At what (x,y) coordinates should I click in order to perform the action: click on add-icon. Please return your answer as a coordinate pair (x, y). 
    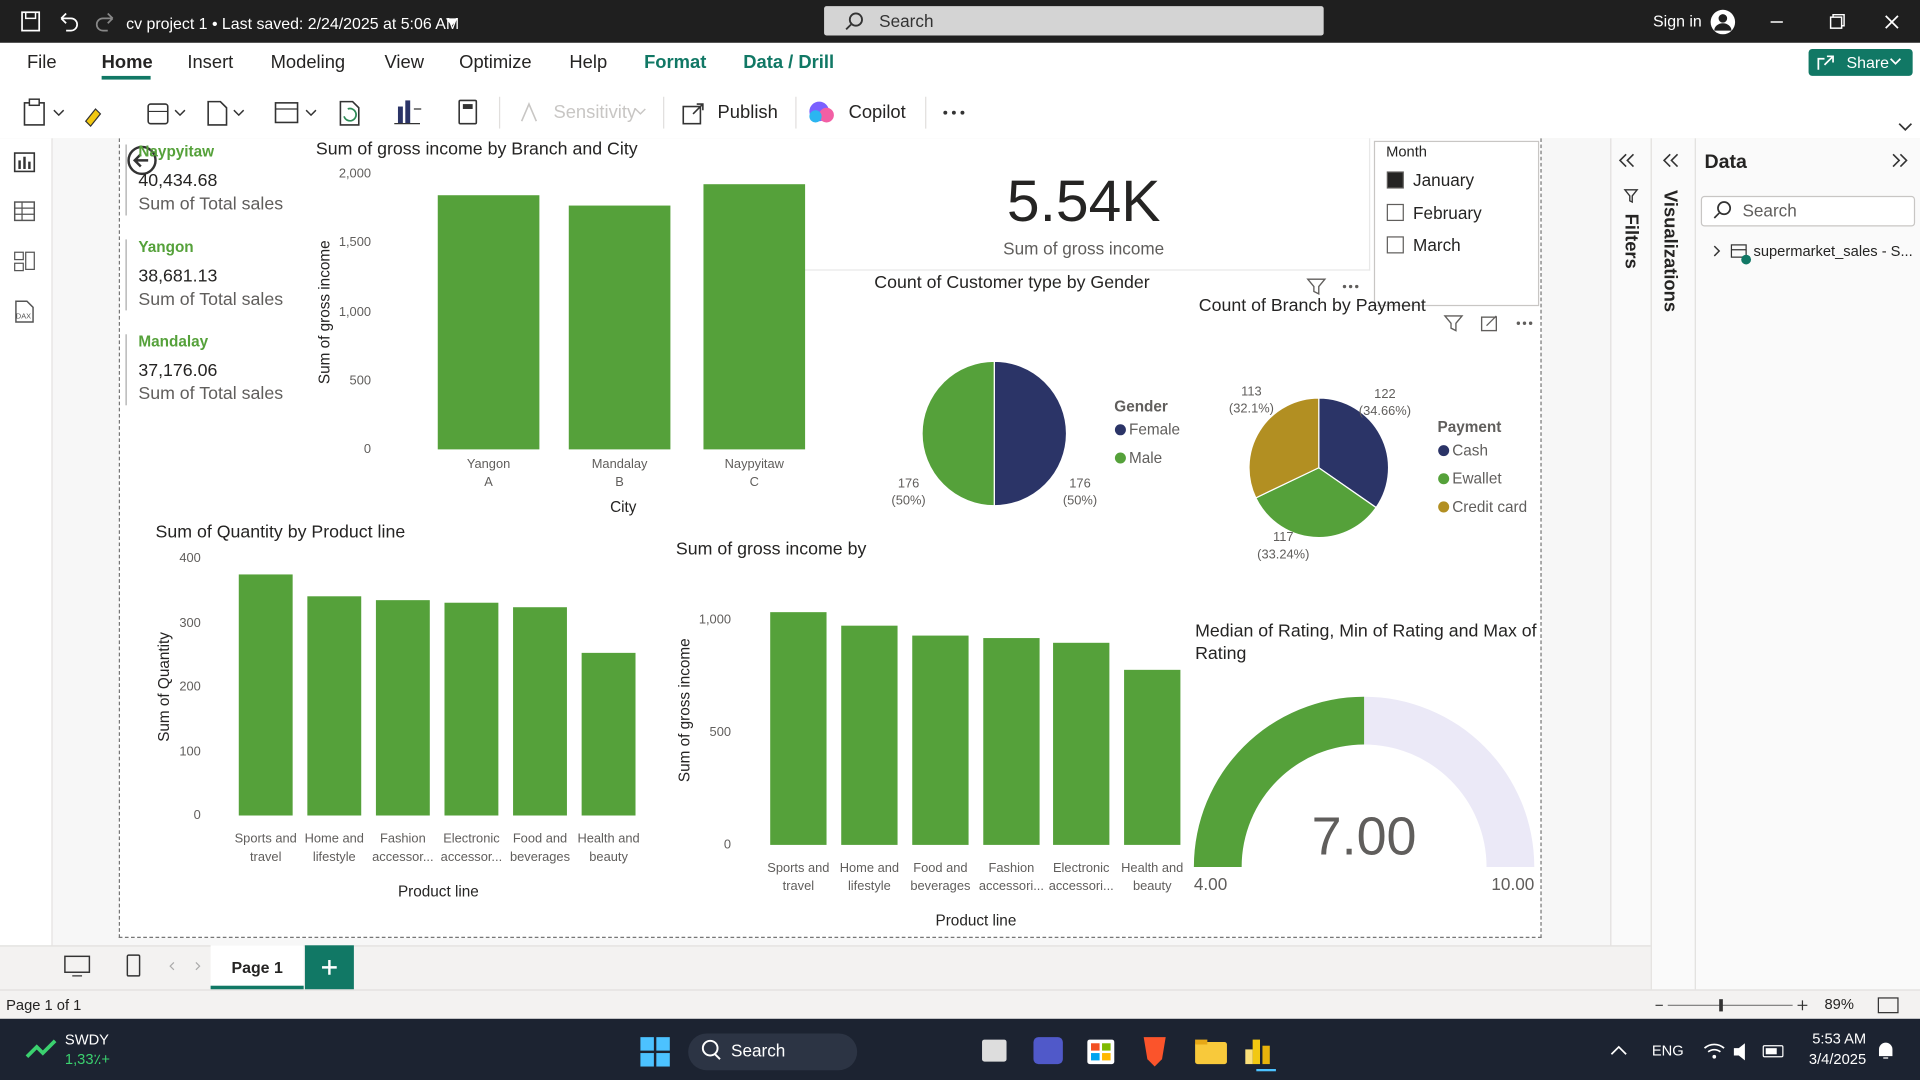
    Looking at the image, I should click on (329, 967).